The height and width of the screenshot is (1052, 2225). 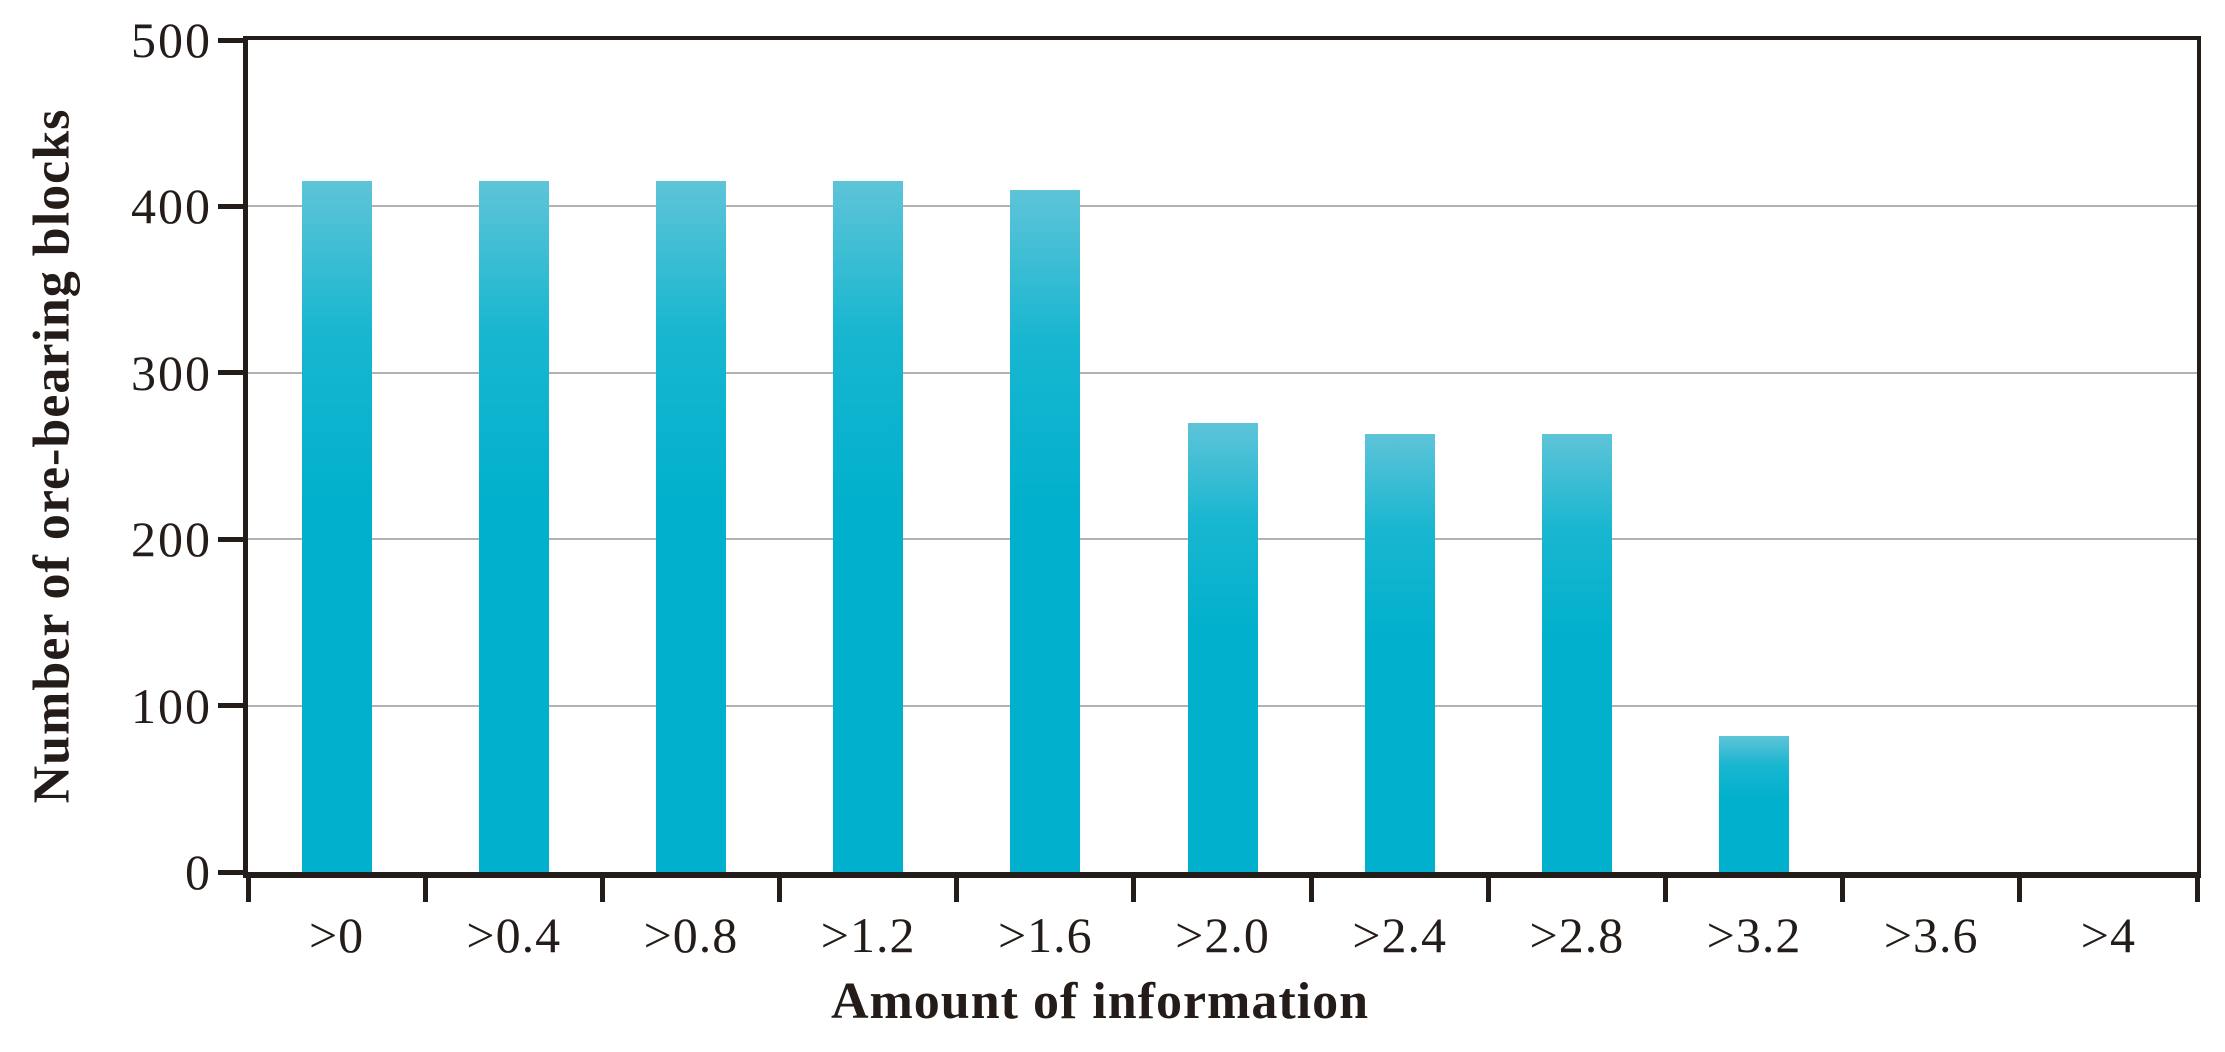 What do you see at coordinates (171, 40) in the screenshot?
I see `y-tick-label-500: 500` at bounding box center [171, 40].